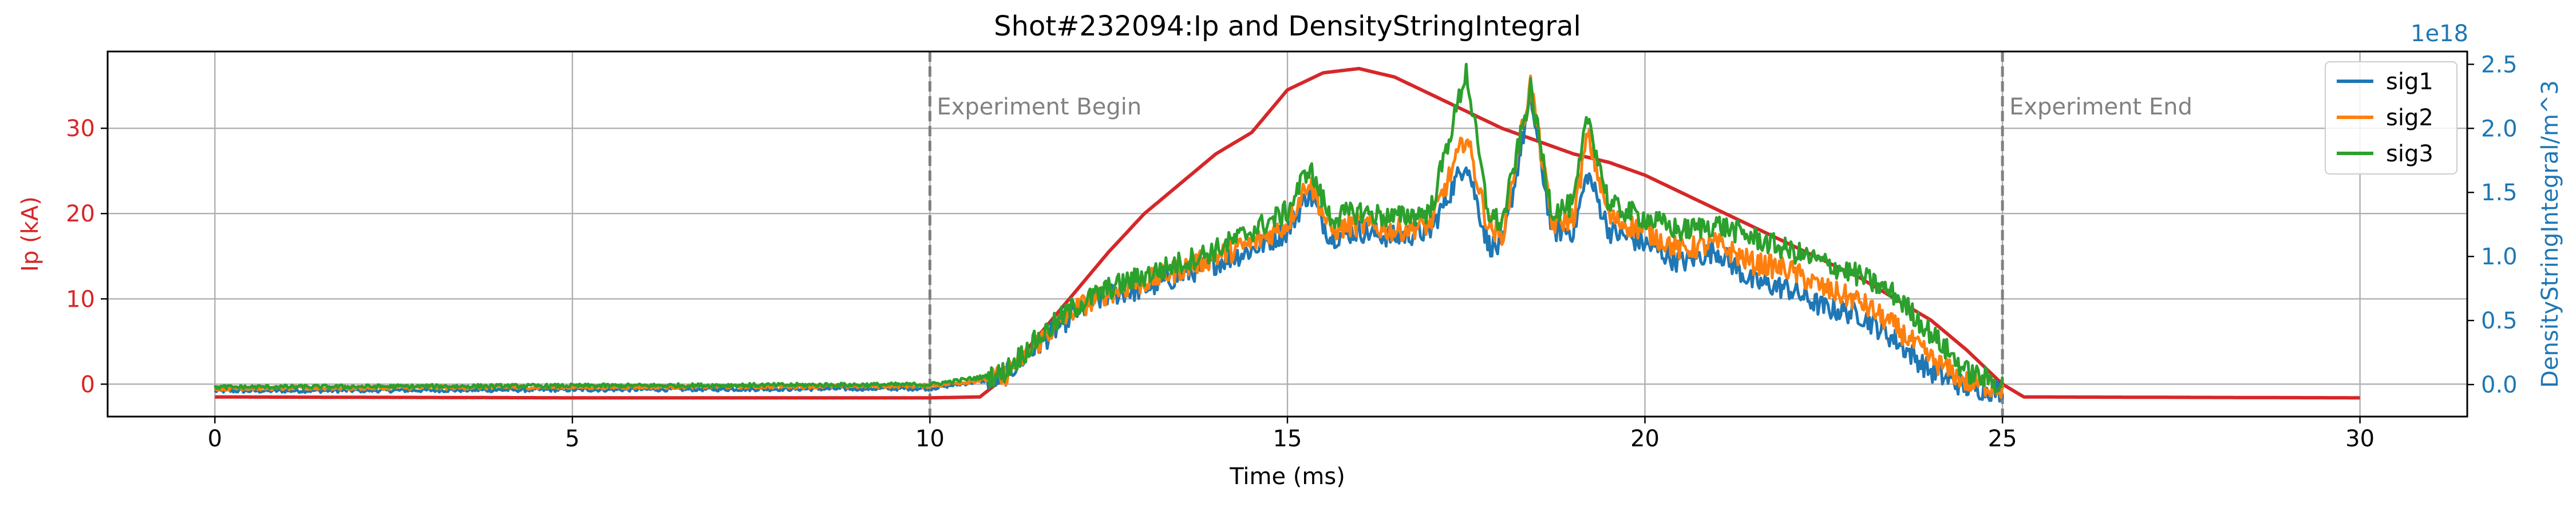 Image resolution: width=2576 pixels, height=515 pixels. Describe the element at coordinates (88, 384) in the screenshot. I see `y-left-tick-label: 0` at that location.